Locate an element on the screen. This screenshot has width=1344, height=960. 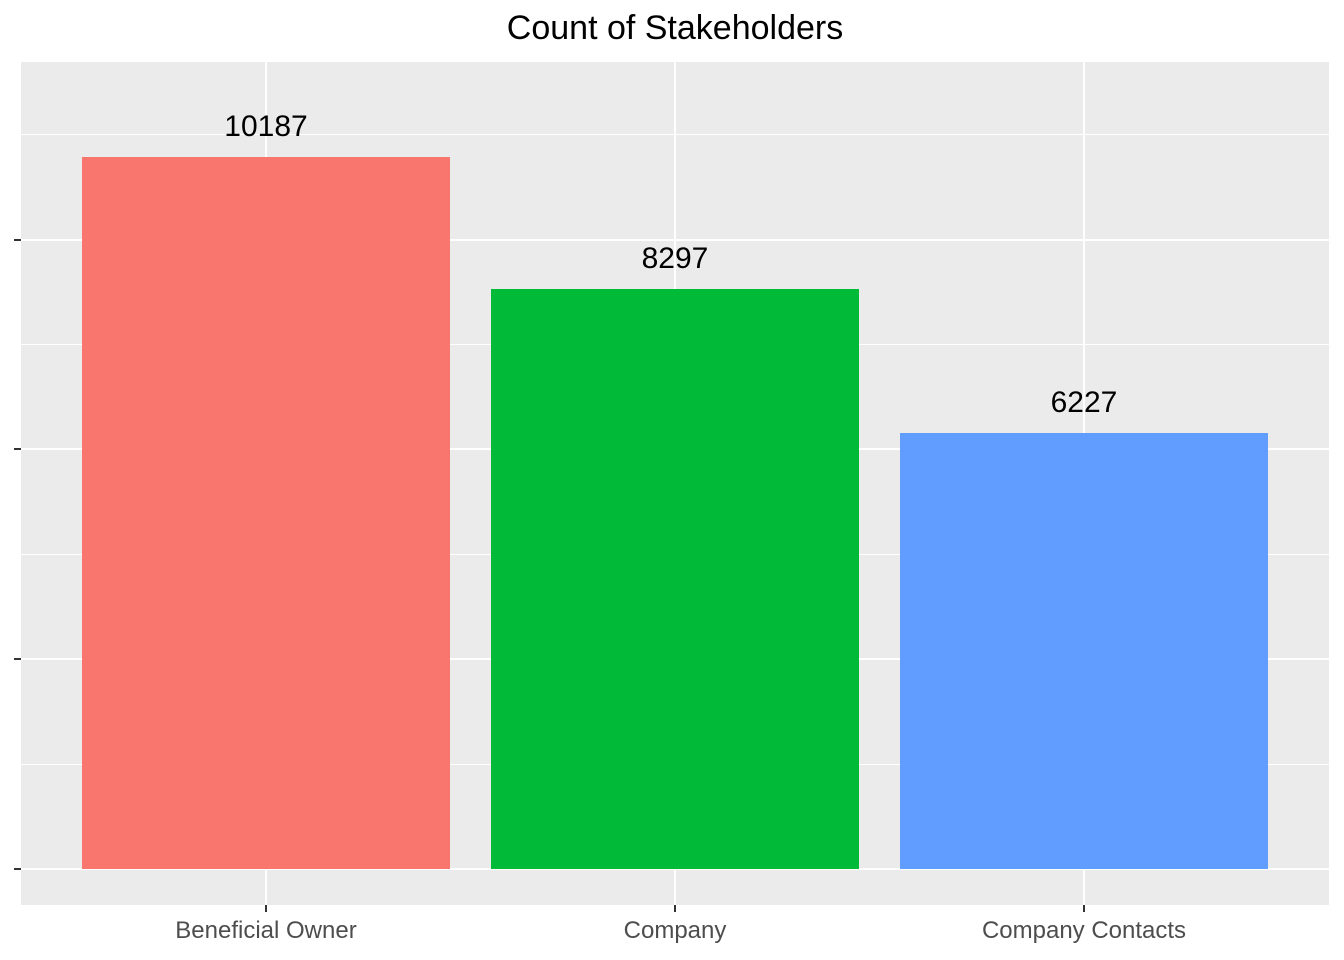
bar-value-label: 8297 is located at coordinates (675, 258).